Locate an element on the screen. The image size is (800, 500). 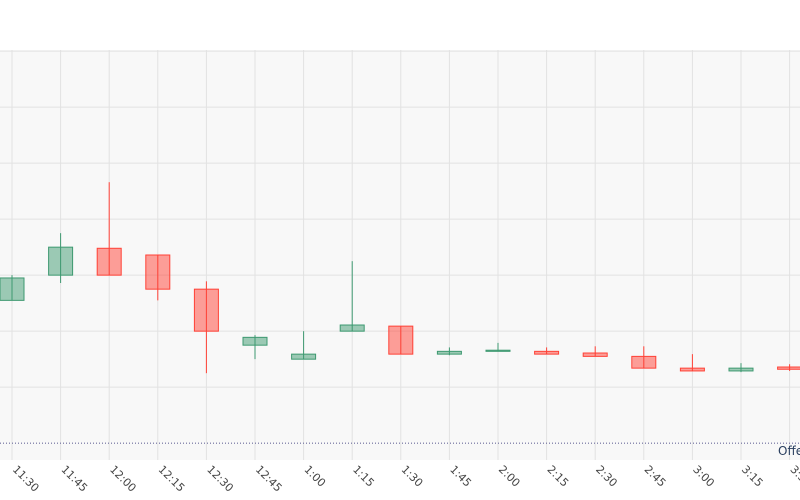
x-tick-label: 3:15 is located at coordinates (752, 476).